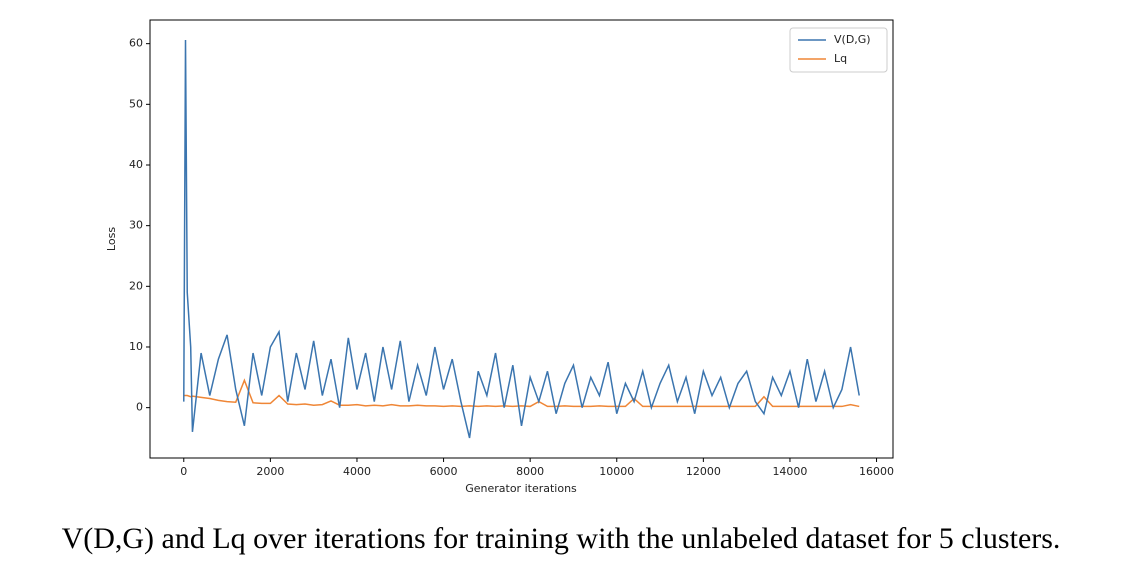  I want to click on y-tick-label: 60, so click(136, 43).